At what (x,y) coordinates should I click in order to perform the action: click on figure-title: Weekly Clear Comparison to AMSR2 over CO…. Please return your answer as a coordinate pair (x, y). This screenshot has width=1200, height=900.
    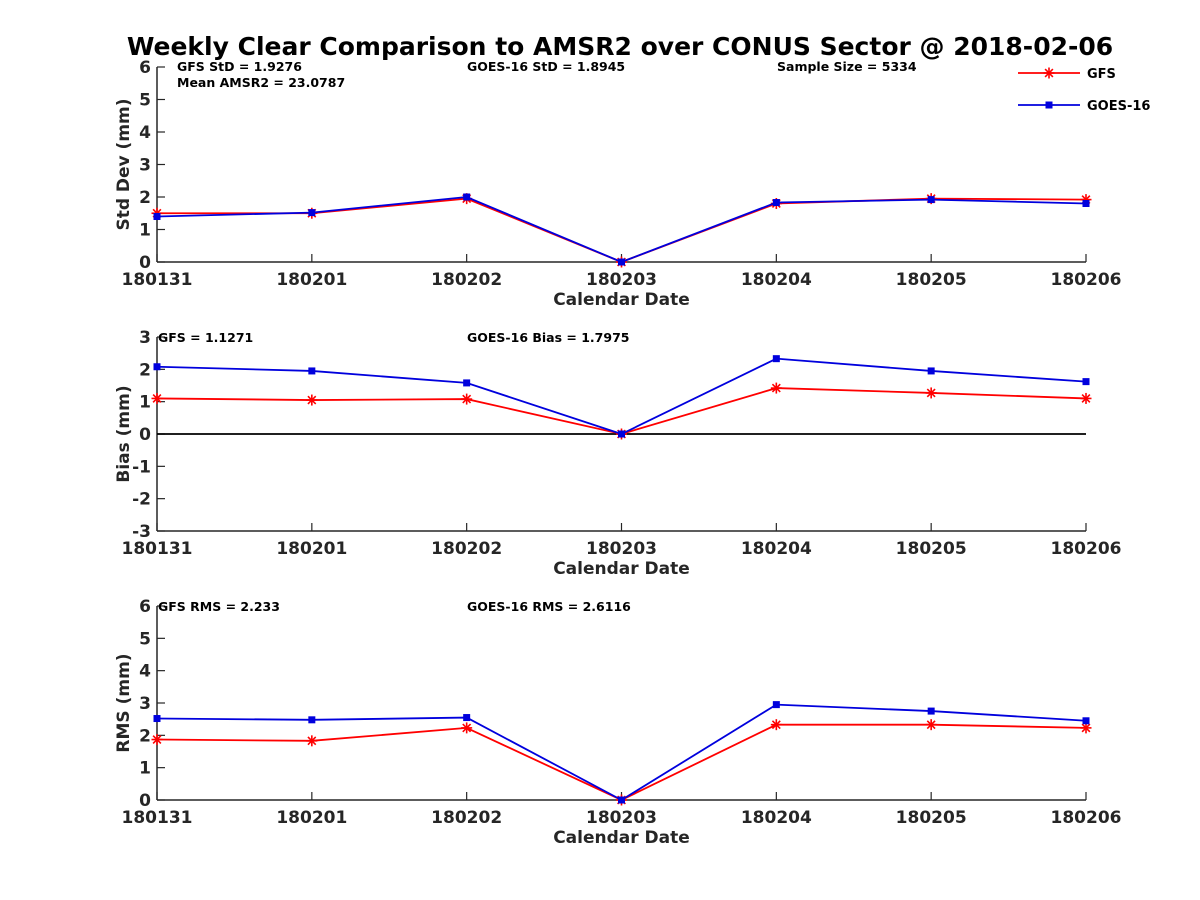
    Looking at the image, I should click on (620, 46).